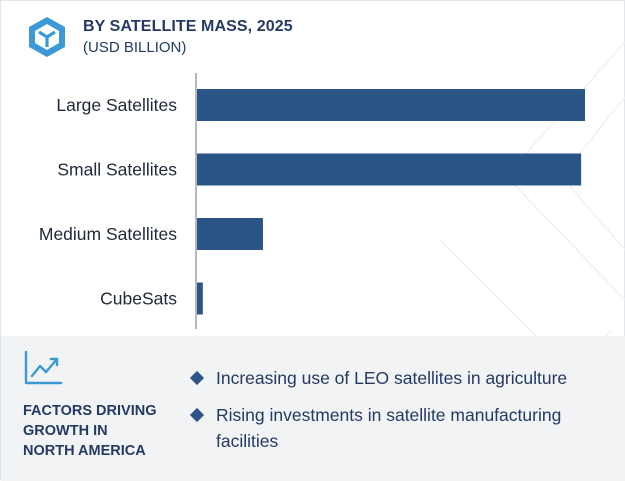 The image size is (625, 481). I want to click on category-label: Small Satellites, so click(117, 170).